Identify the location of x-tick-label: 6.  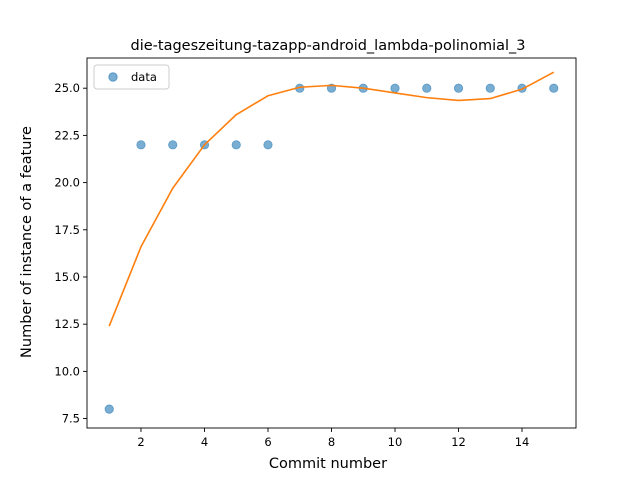
(267, 442).